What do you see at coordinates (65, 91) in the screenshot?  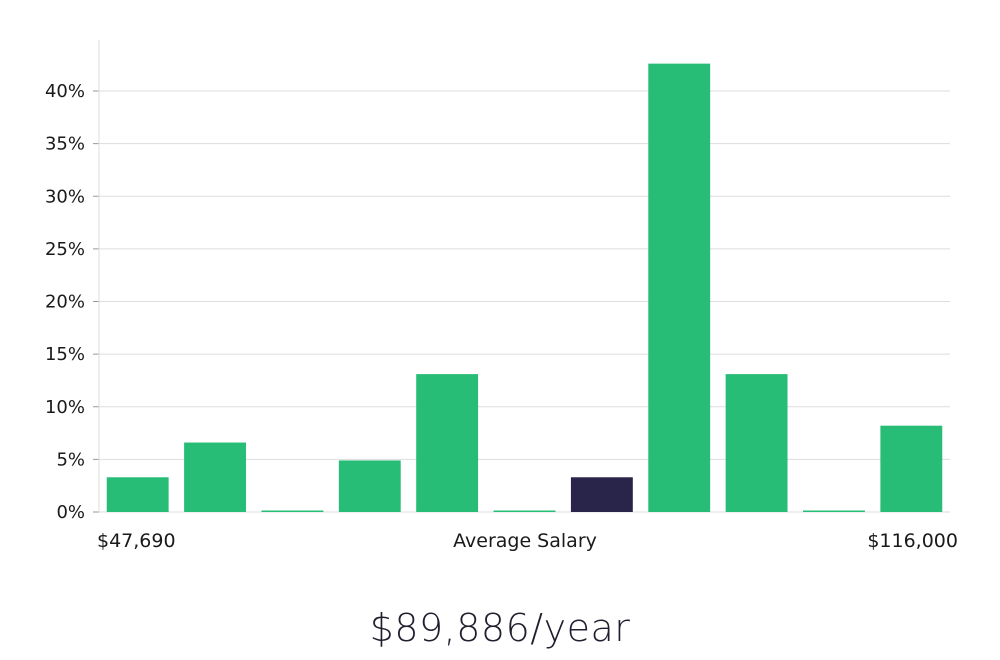 I see `y-tick-label: 40%` at bounding box center [65, 91].